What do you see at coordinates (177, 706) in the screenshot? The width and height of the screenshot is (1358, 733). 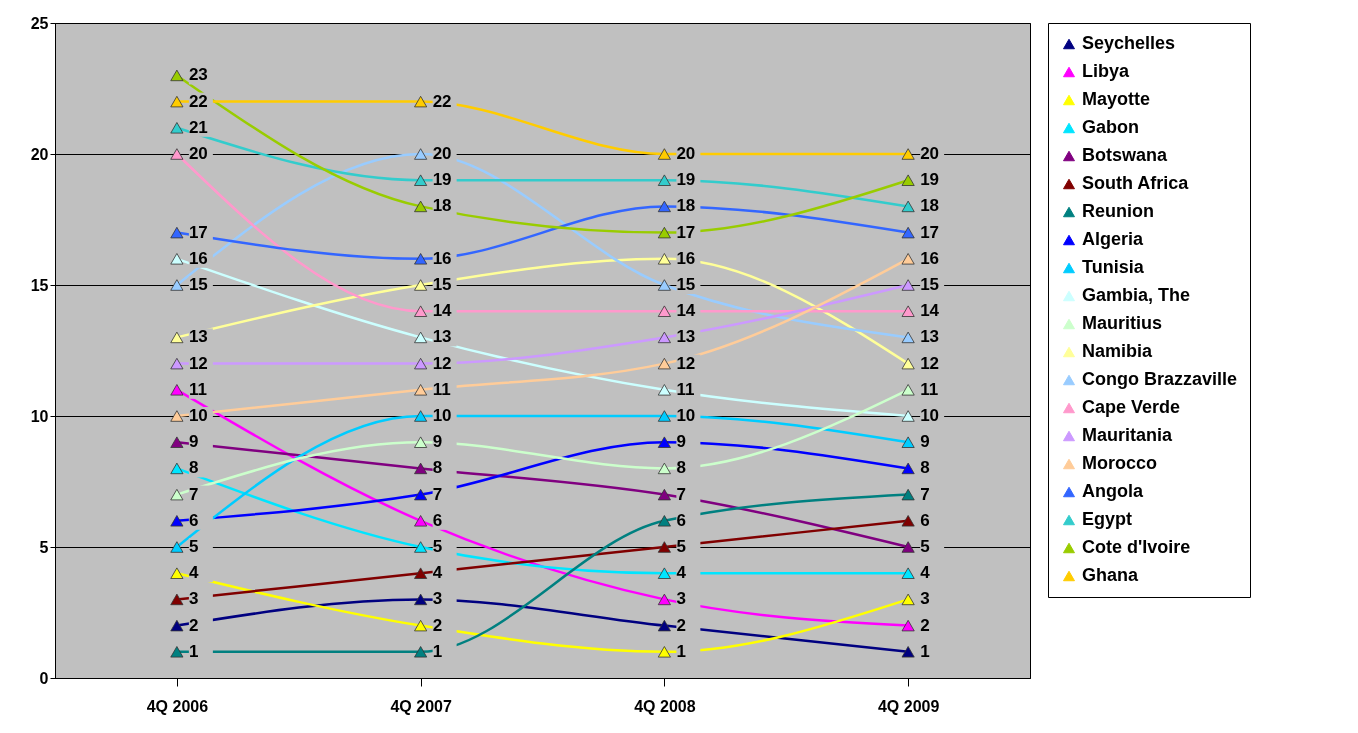 I see `x-tick-label: 4Q 2006` at bounding box center [177, 706].